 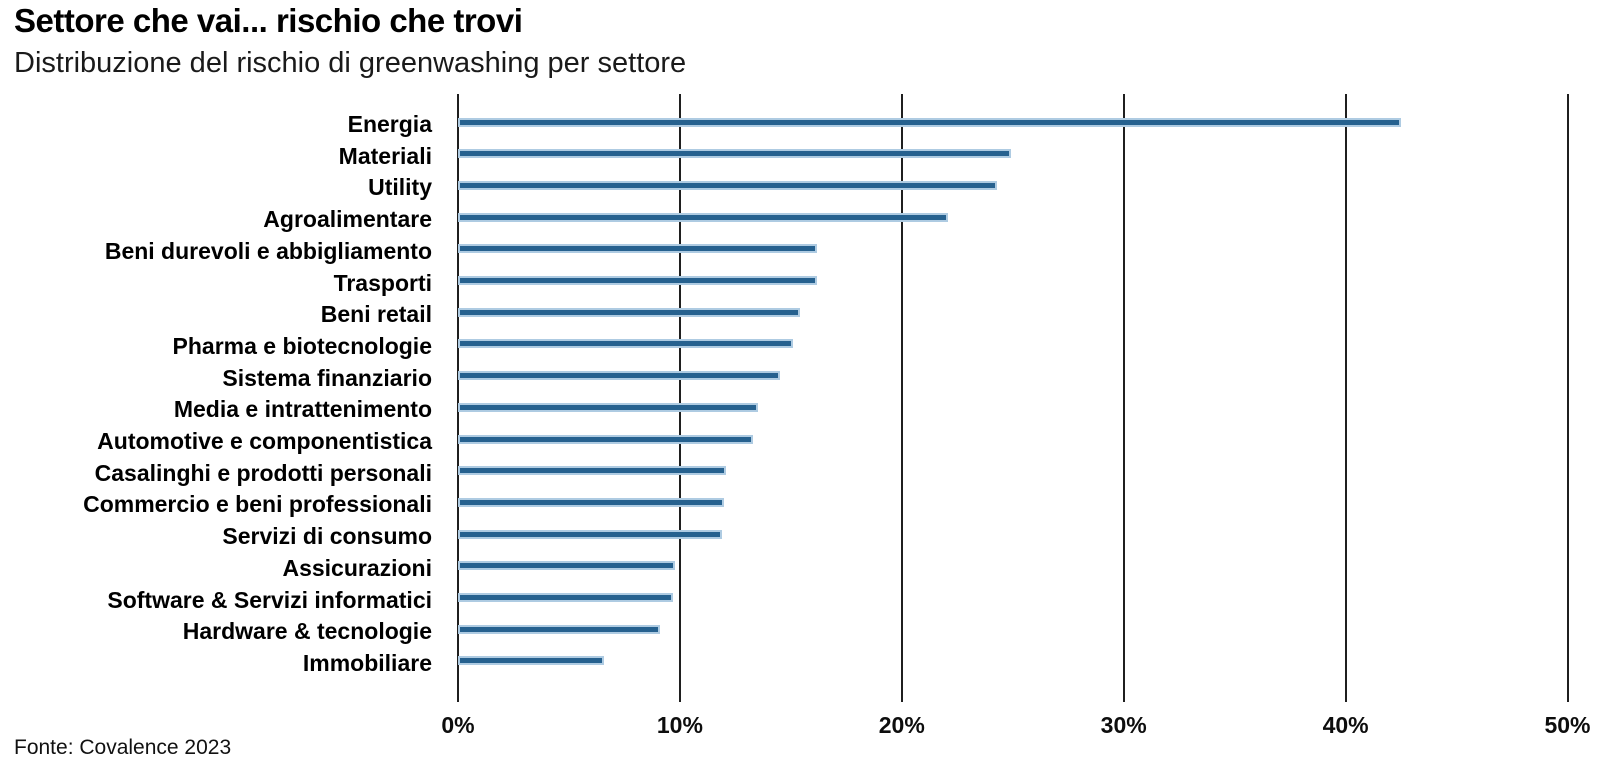 What do you see at coordinates (382, 282) in the screenshot?
I see `category-label: Trasporti` at bounding box center [382, 282].